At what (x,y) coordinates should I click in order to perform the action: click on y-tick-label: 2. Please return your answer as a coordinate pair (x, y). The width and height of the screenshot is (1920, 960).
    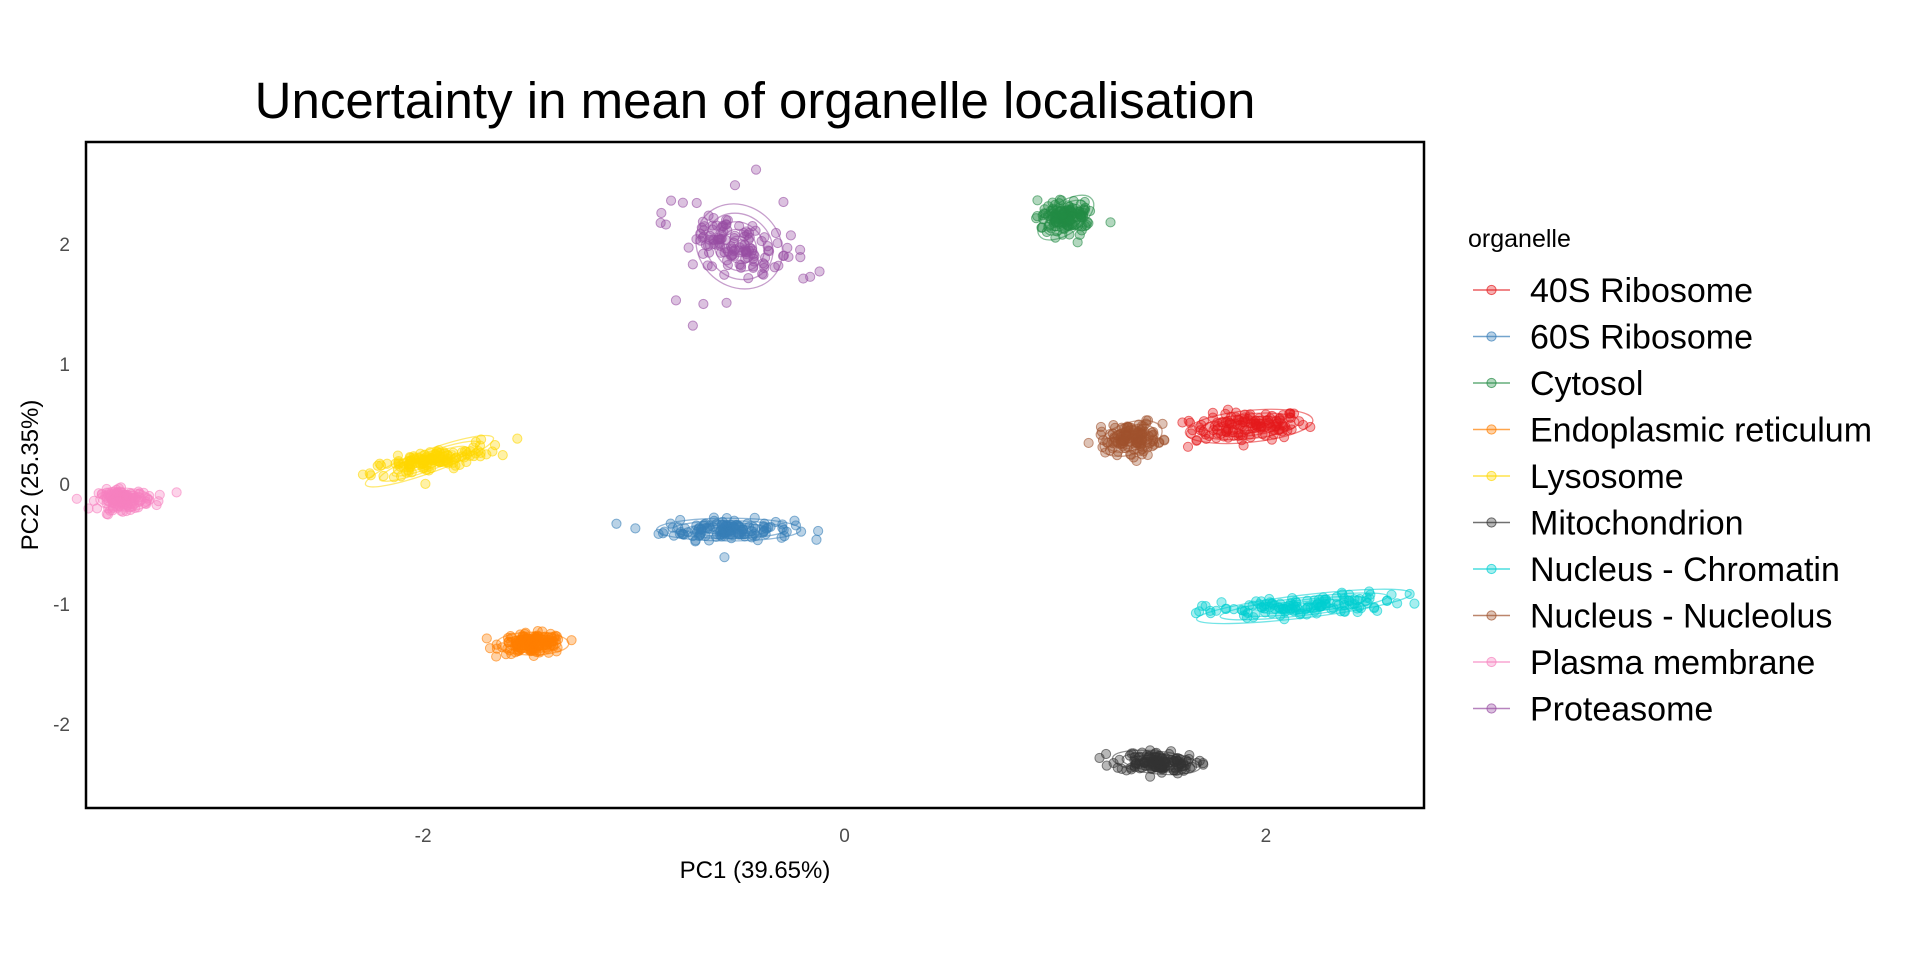
    Looking at the image, I should click on (64, 245).